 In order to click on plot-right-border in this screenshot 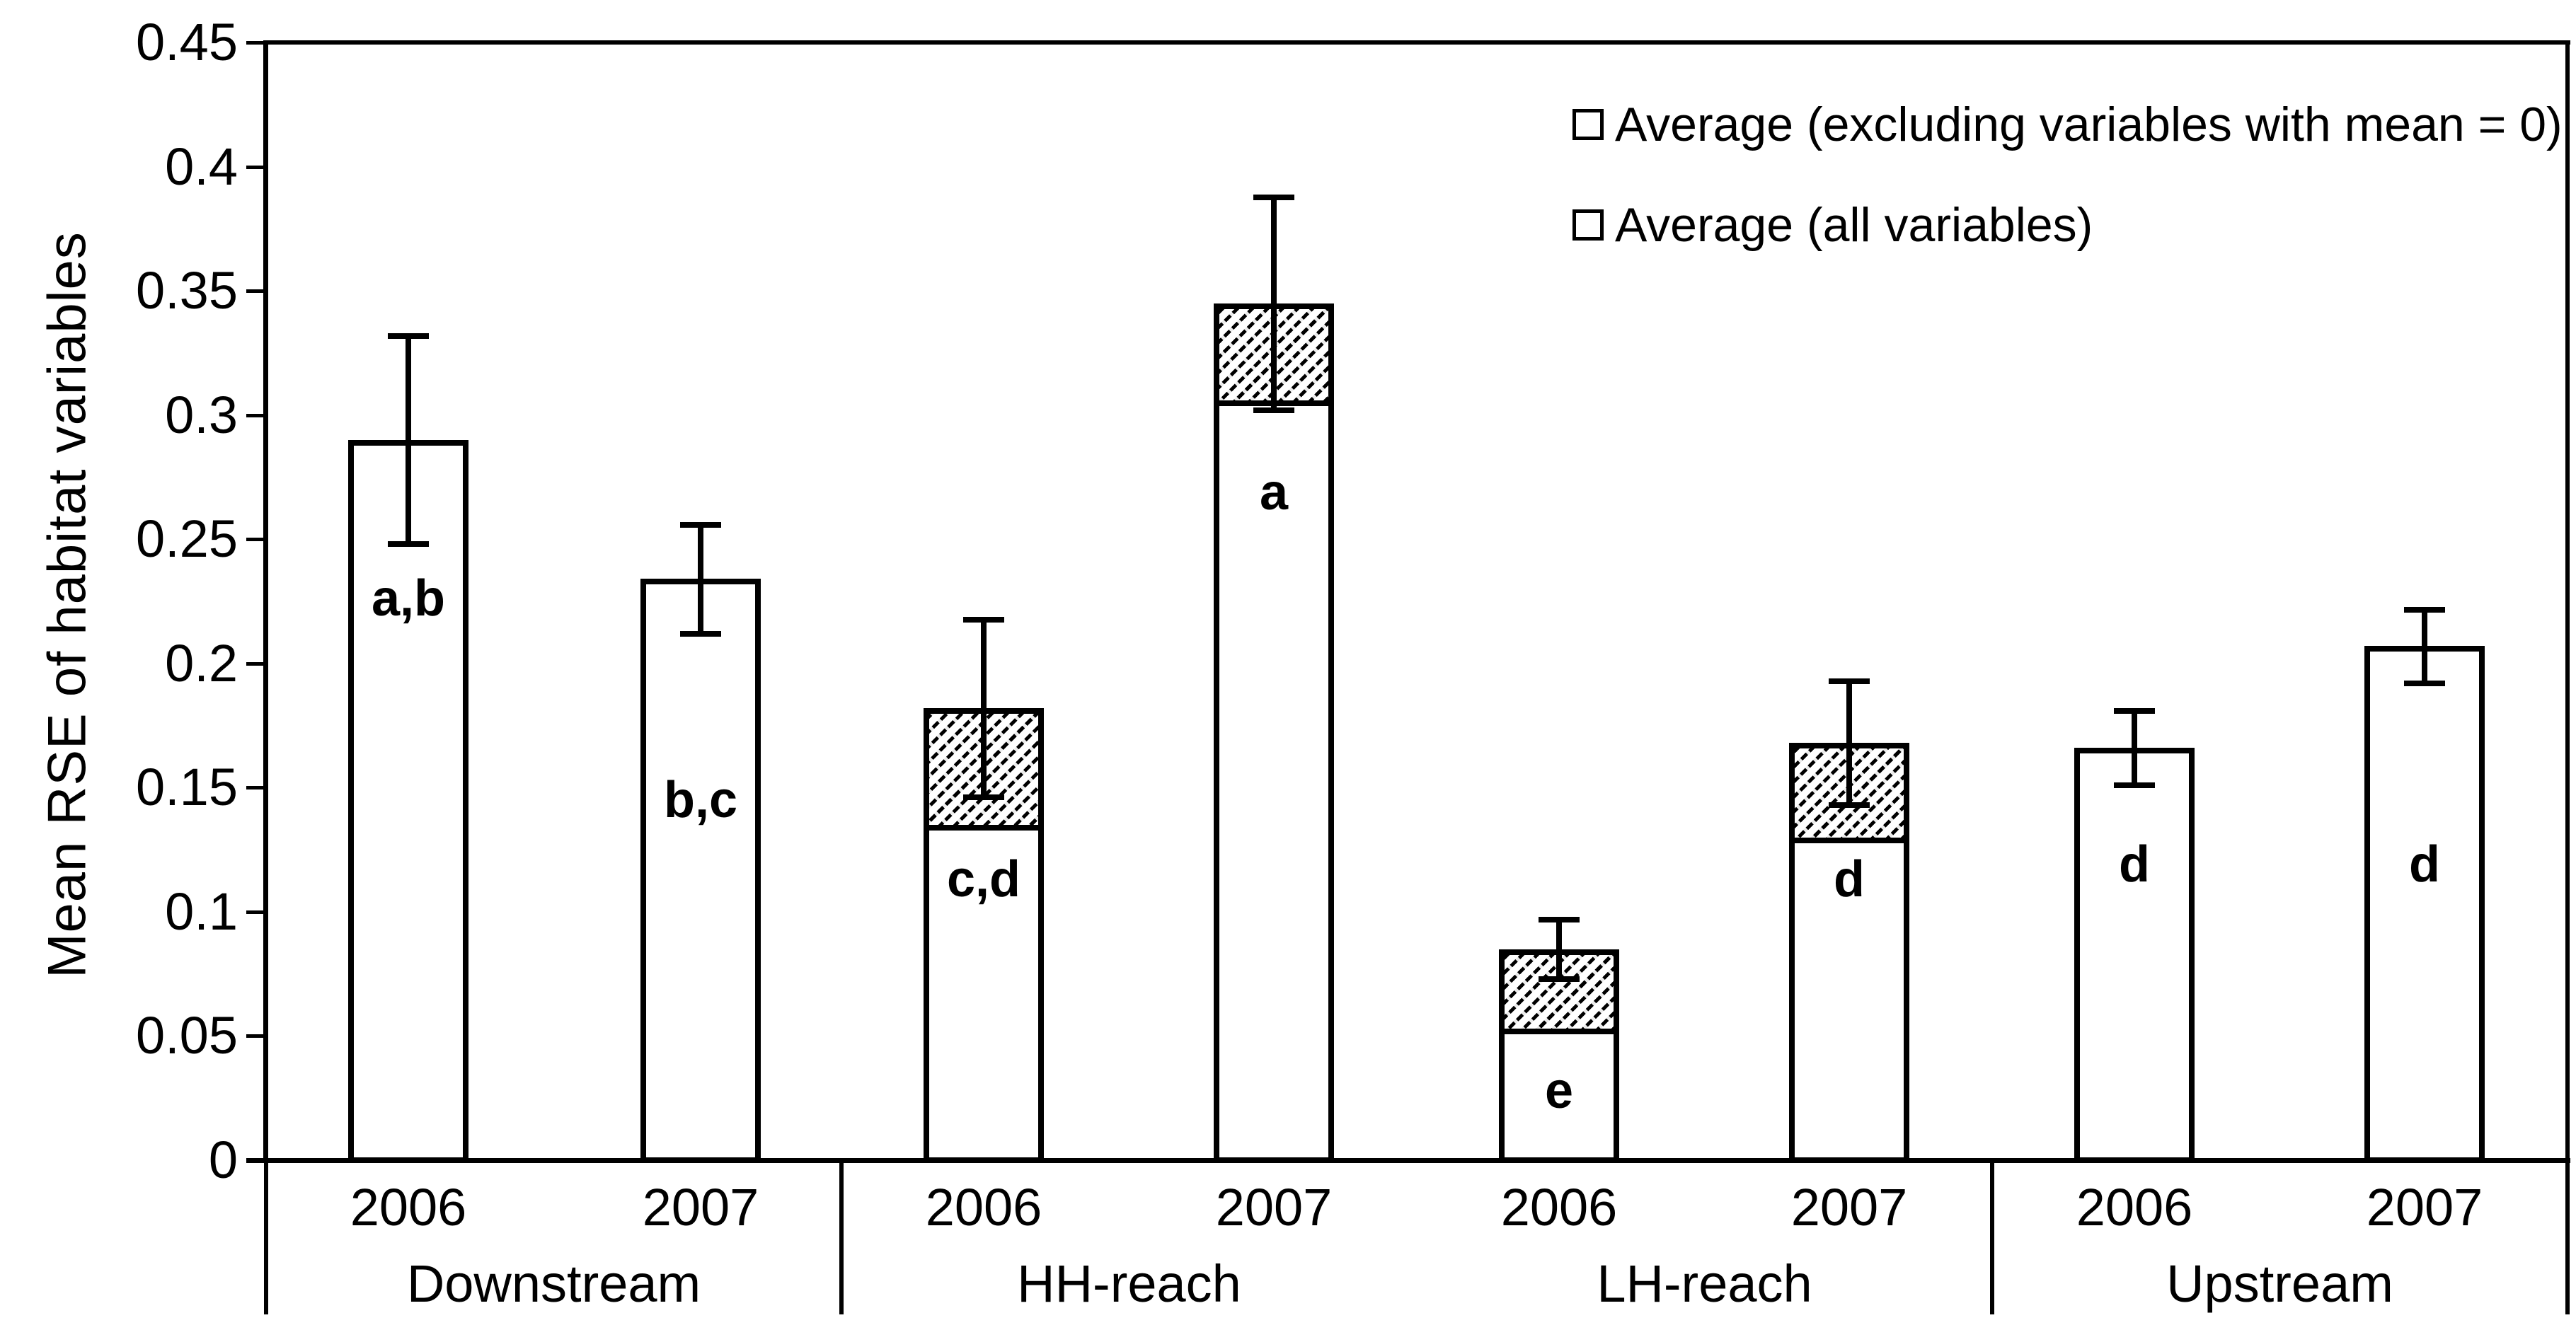, I will do `click(2568, 677)`.